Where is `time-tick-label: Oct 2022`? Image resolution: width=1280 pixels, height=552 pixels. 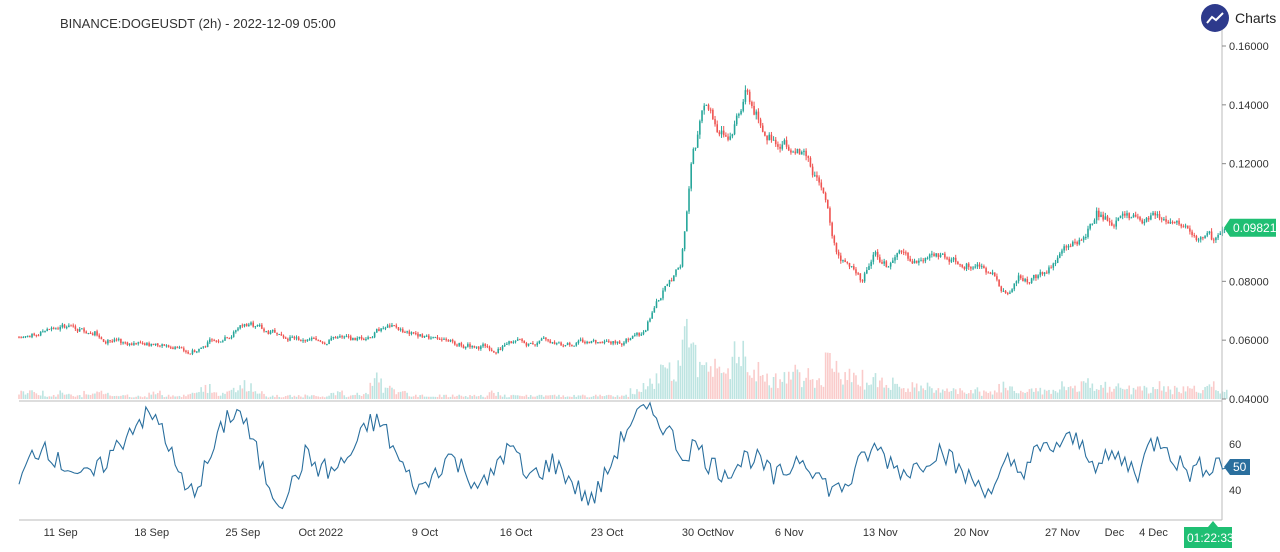 time-tick-label: Oct 2022 is located at coordinates (321, 533).